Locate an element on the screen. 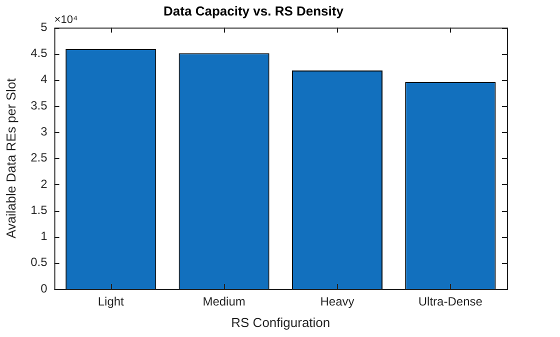  y-tick-label: 2.5 is located at coordinates (39, 157).